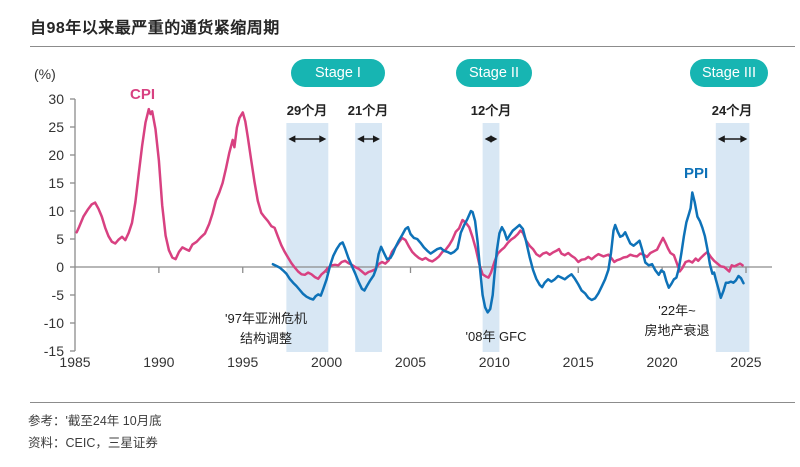  Describe the element at coordinates (326, 362) in the screenshot. I see `x-tick-label: 2000` at that location.